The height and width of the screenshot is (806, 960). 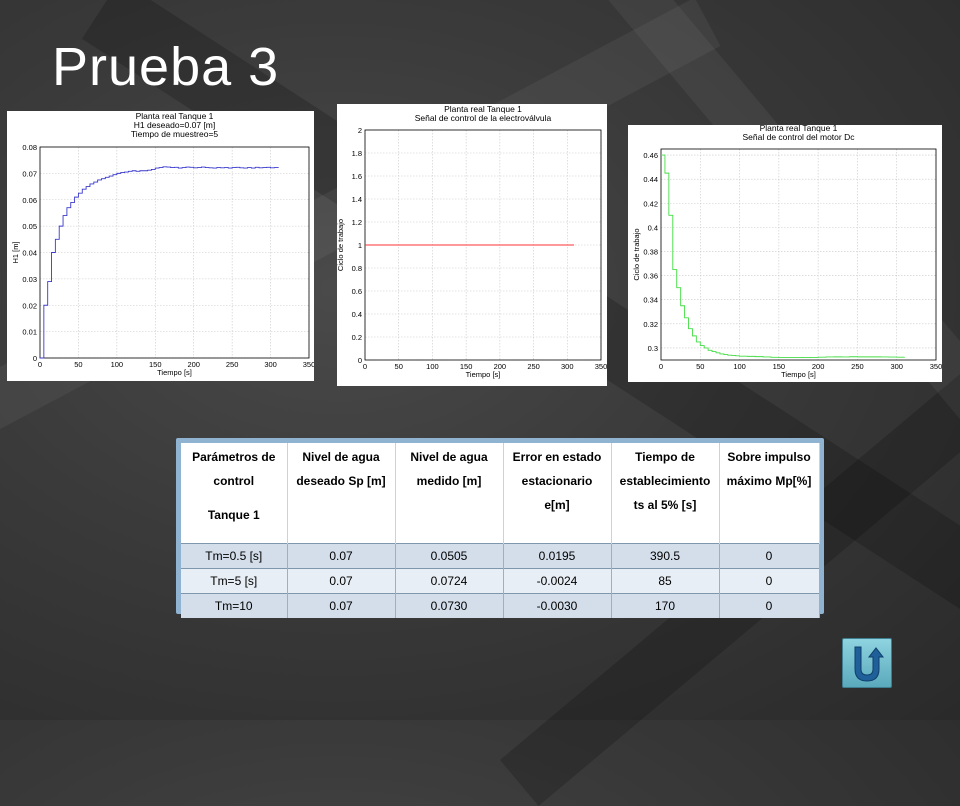 What do you see at coordinates (357, 291) in the screenshot?
I see `y-tick-label: 0.6` at bounding box center [357, 291].